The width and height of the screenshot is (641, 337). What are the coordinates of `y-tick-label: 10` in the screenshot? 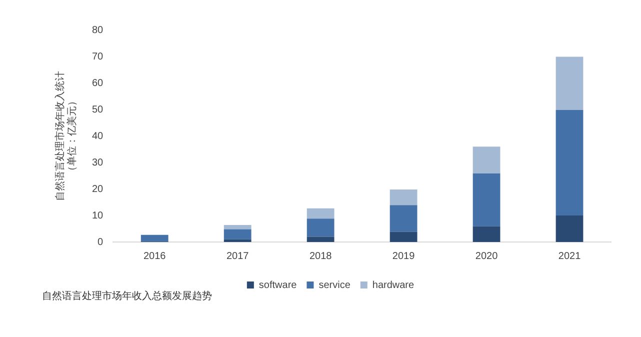 It's located at (98, 216).